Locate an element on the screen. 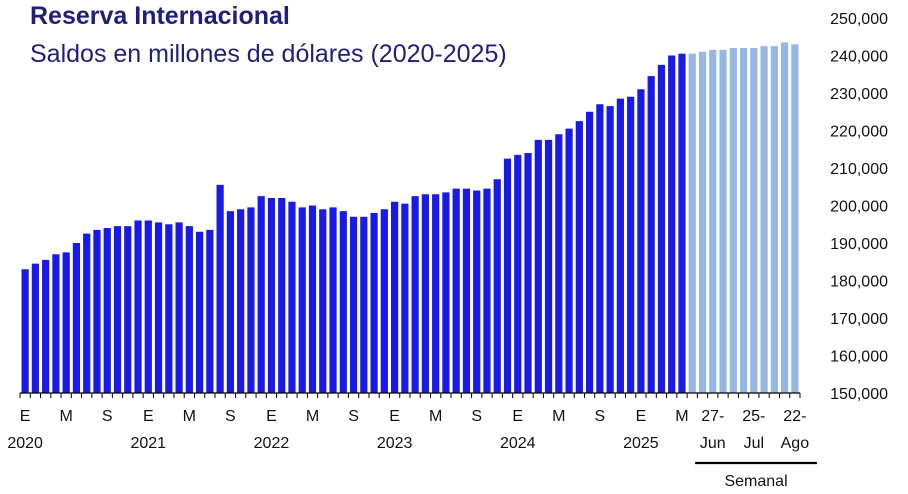 Image resolution: width=908 pixels, height=494 pixels. x-week-label-top: 25- is located at coordinates (753, 416).